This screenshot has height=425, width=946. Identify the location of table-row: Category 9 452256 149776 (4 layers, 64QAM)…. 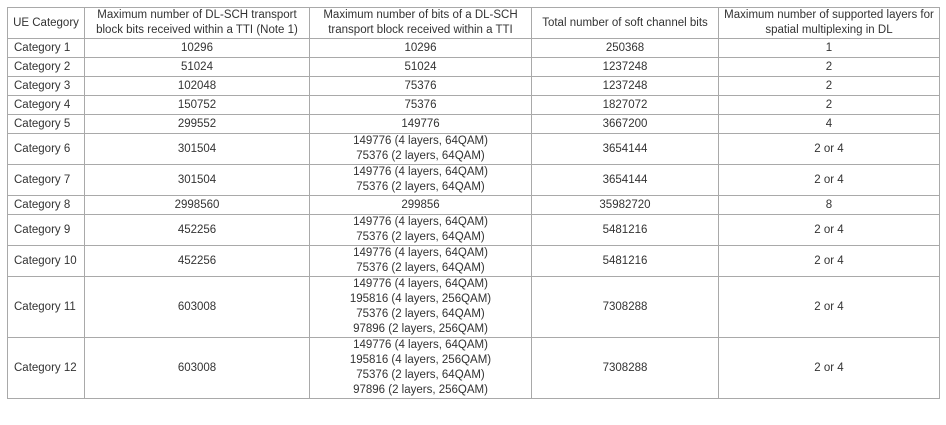
(473, 230).